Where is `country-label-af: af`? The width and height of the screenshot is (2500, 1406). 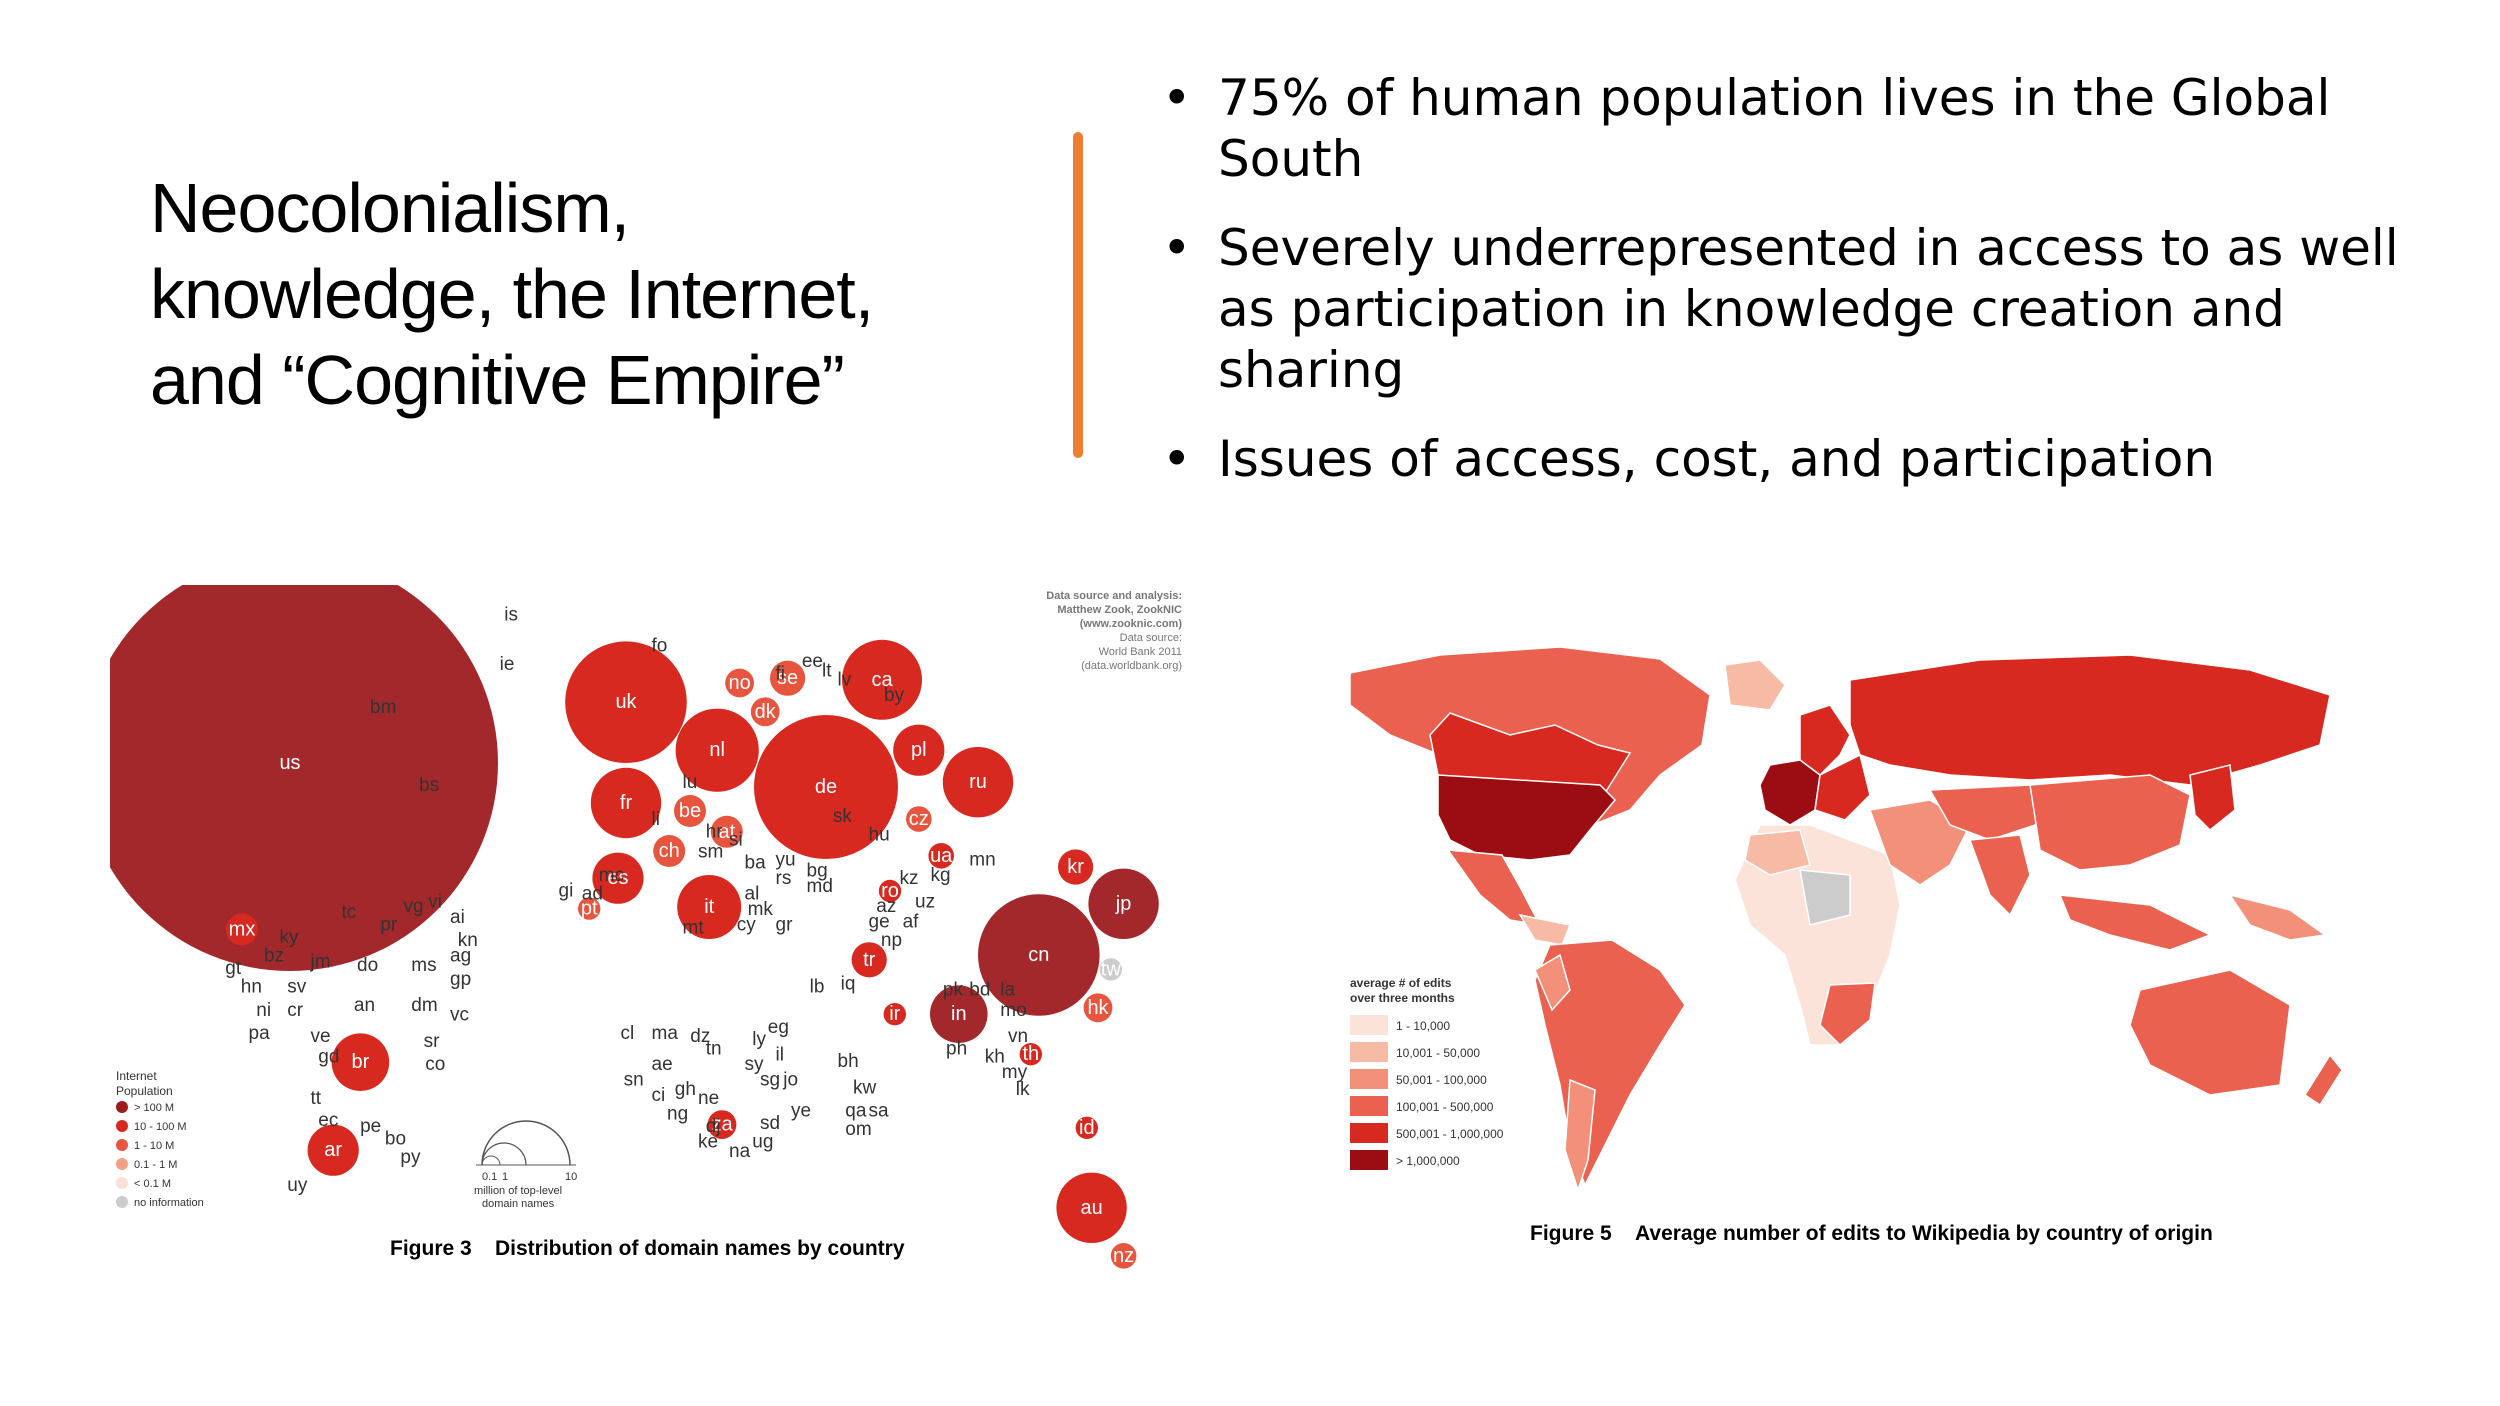
country-label-af: af is located at coordinates (911, 921).